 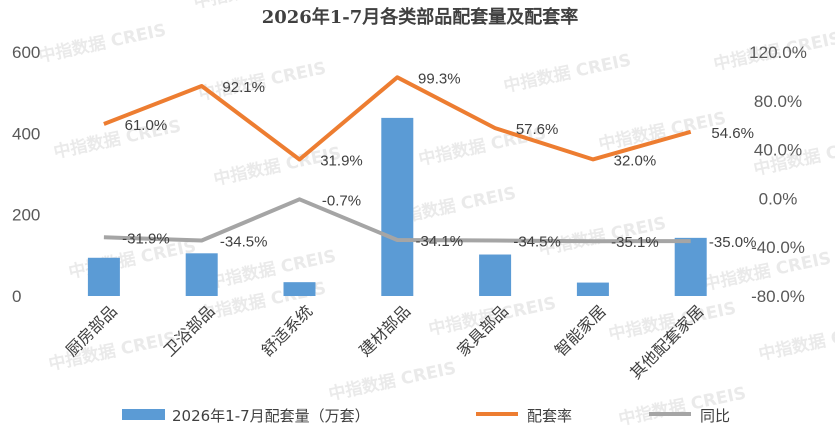 What do you see at coordinates (537, 129) in the screenshot?
I see `rate-data-label: 57.6%` at bounding box center [537, 129].